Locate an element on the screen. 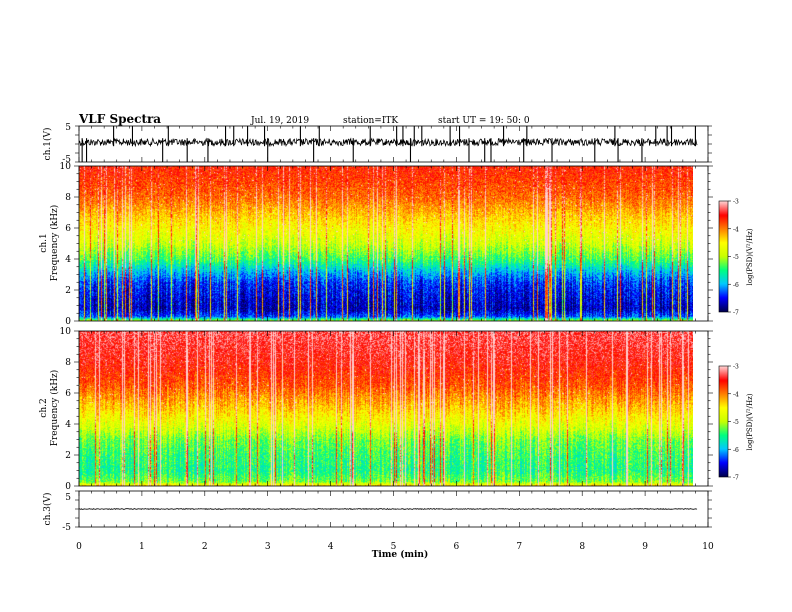  header-date: Jul. 19, 2019 is located at coordinates (279, 121).